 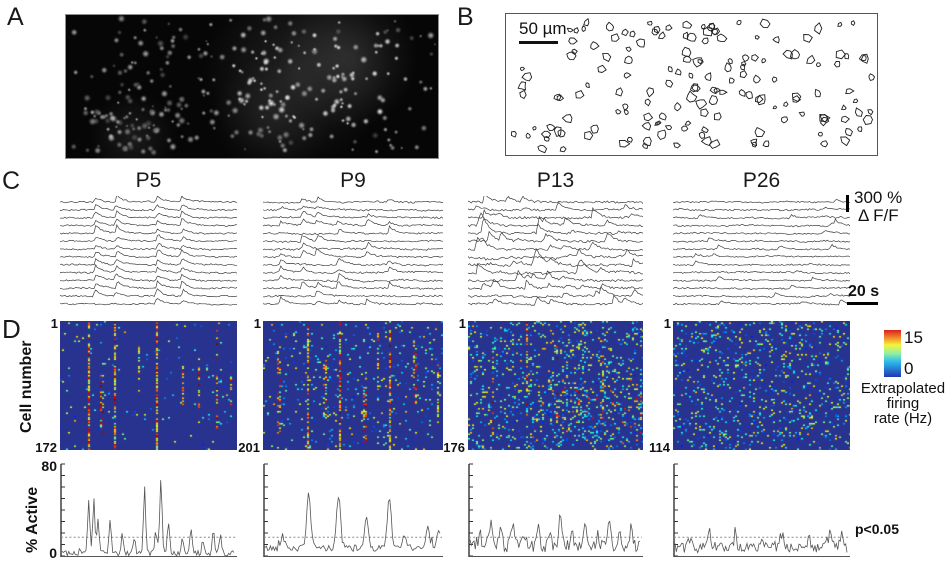 I want to click on calcium-traces-p26, so click(x=761, y=252).